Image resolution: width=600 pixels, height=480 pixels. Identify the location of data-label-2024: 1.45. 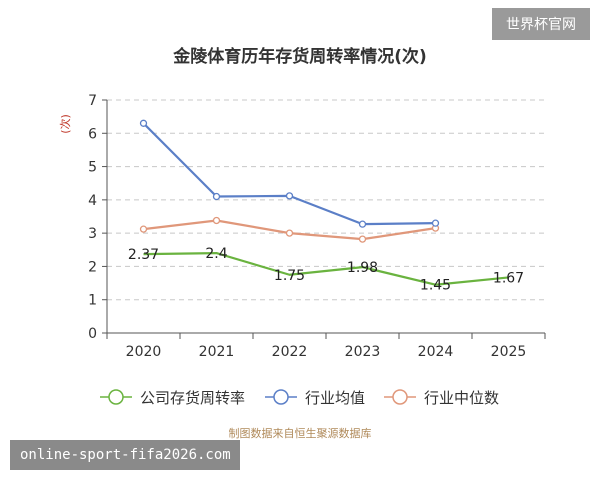
(435, 286).